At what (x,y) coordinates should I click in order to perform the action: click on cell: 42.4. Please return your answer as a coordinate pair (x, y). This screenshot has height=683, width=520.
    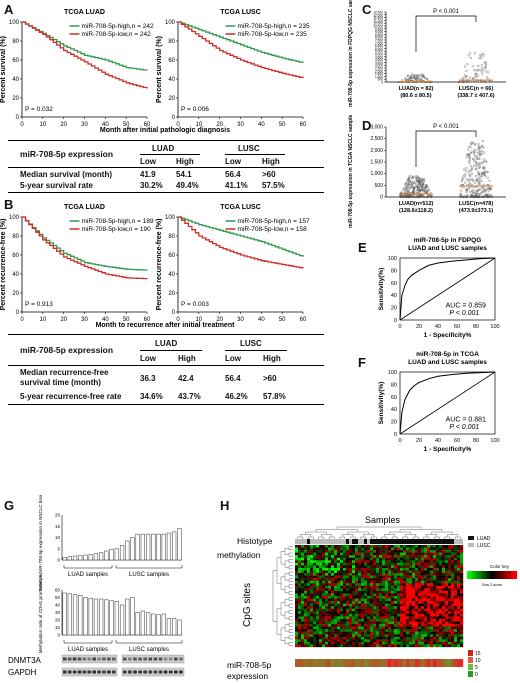
    Looking at the image, I should click on (186, 378).